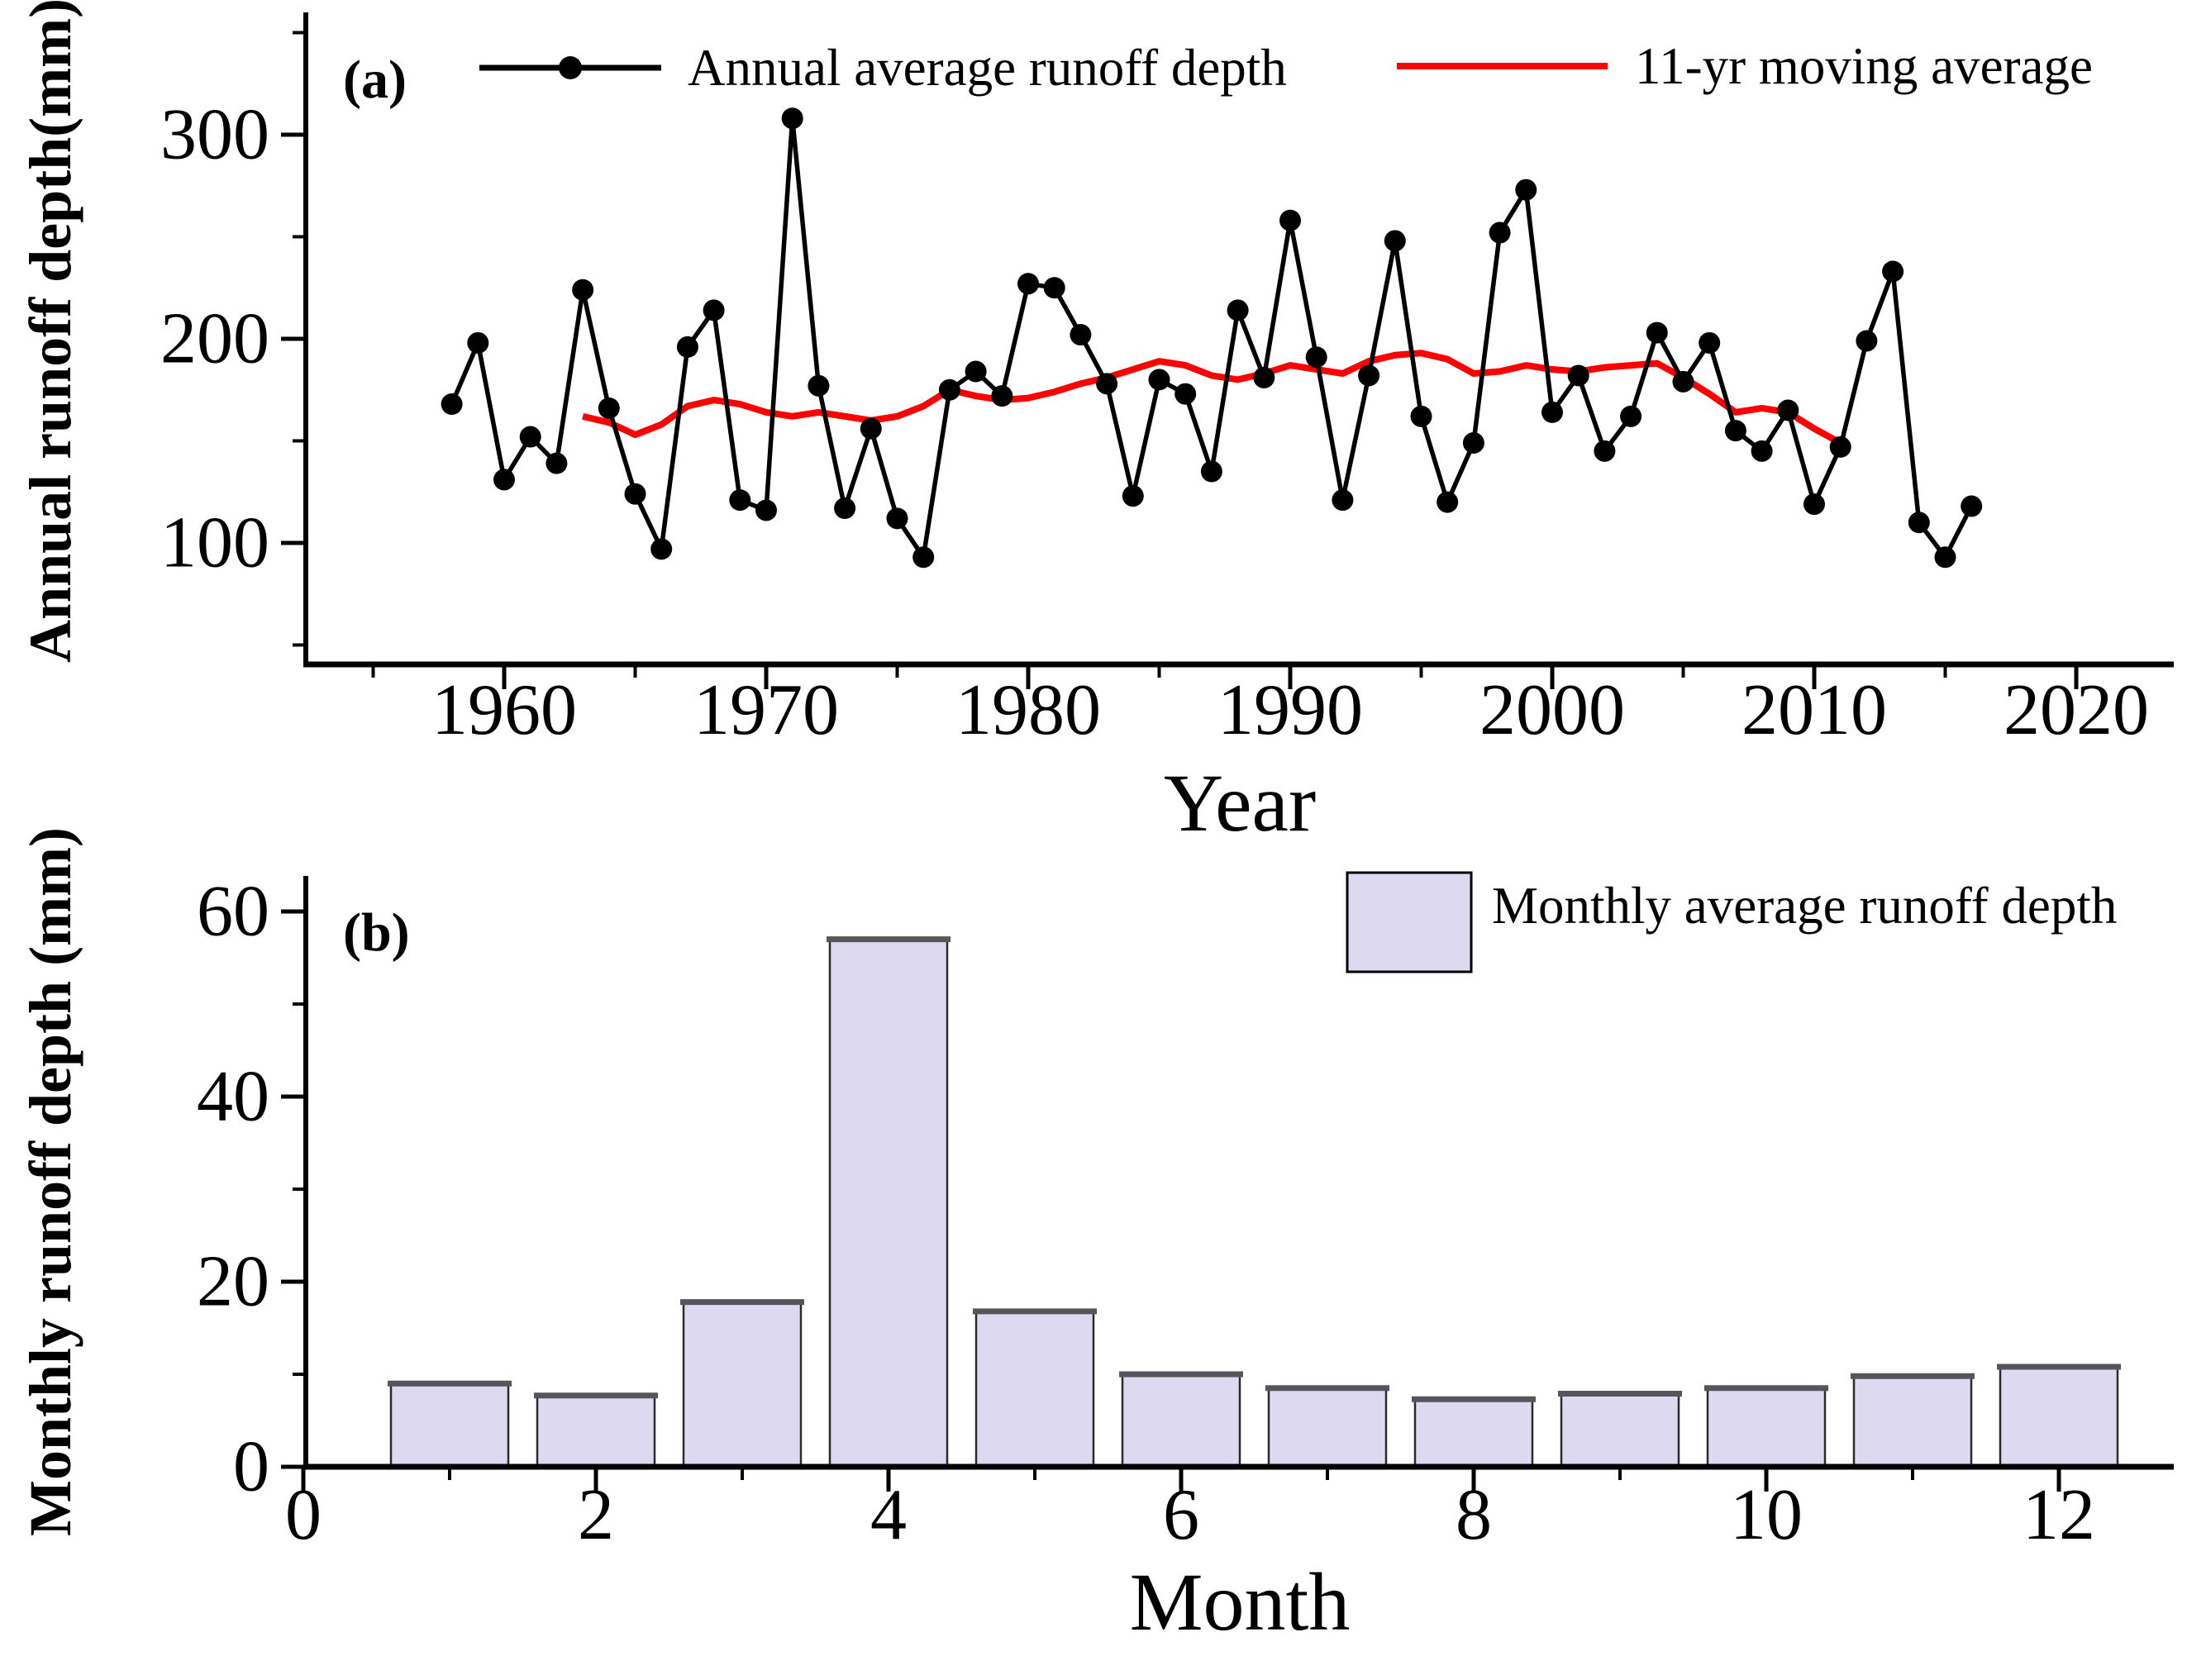  What do you see at coordinates (1552, 710) in the screenshot?
I see `panel-a-x-tick-label: 2000` at bounding box center [1552, 710].